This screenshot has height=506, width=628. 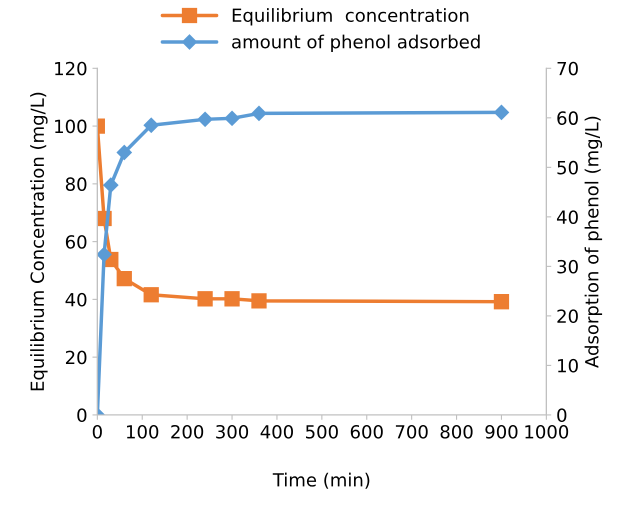 What do you see at coordinates (76, 299) in the screenshot?
I see `y-tick-label: 40` at bounding box center [76, 299].